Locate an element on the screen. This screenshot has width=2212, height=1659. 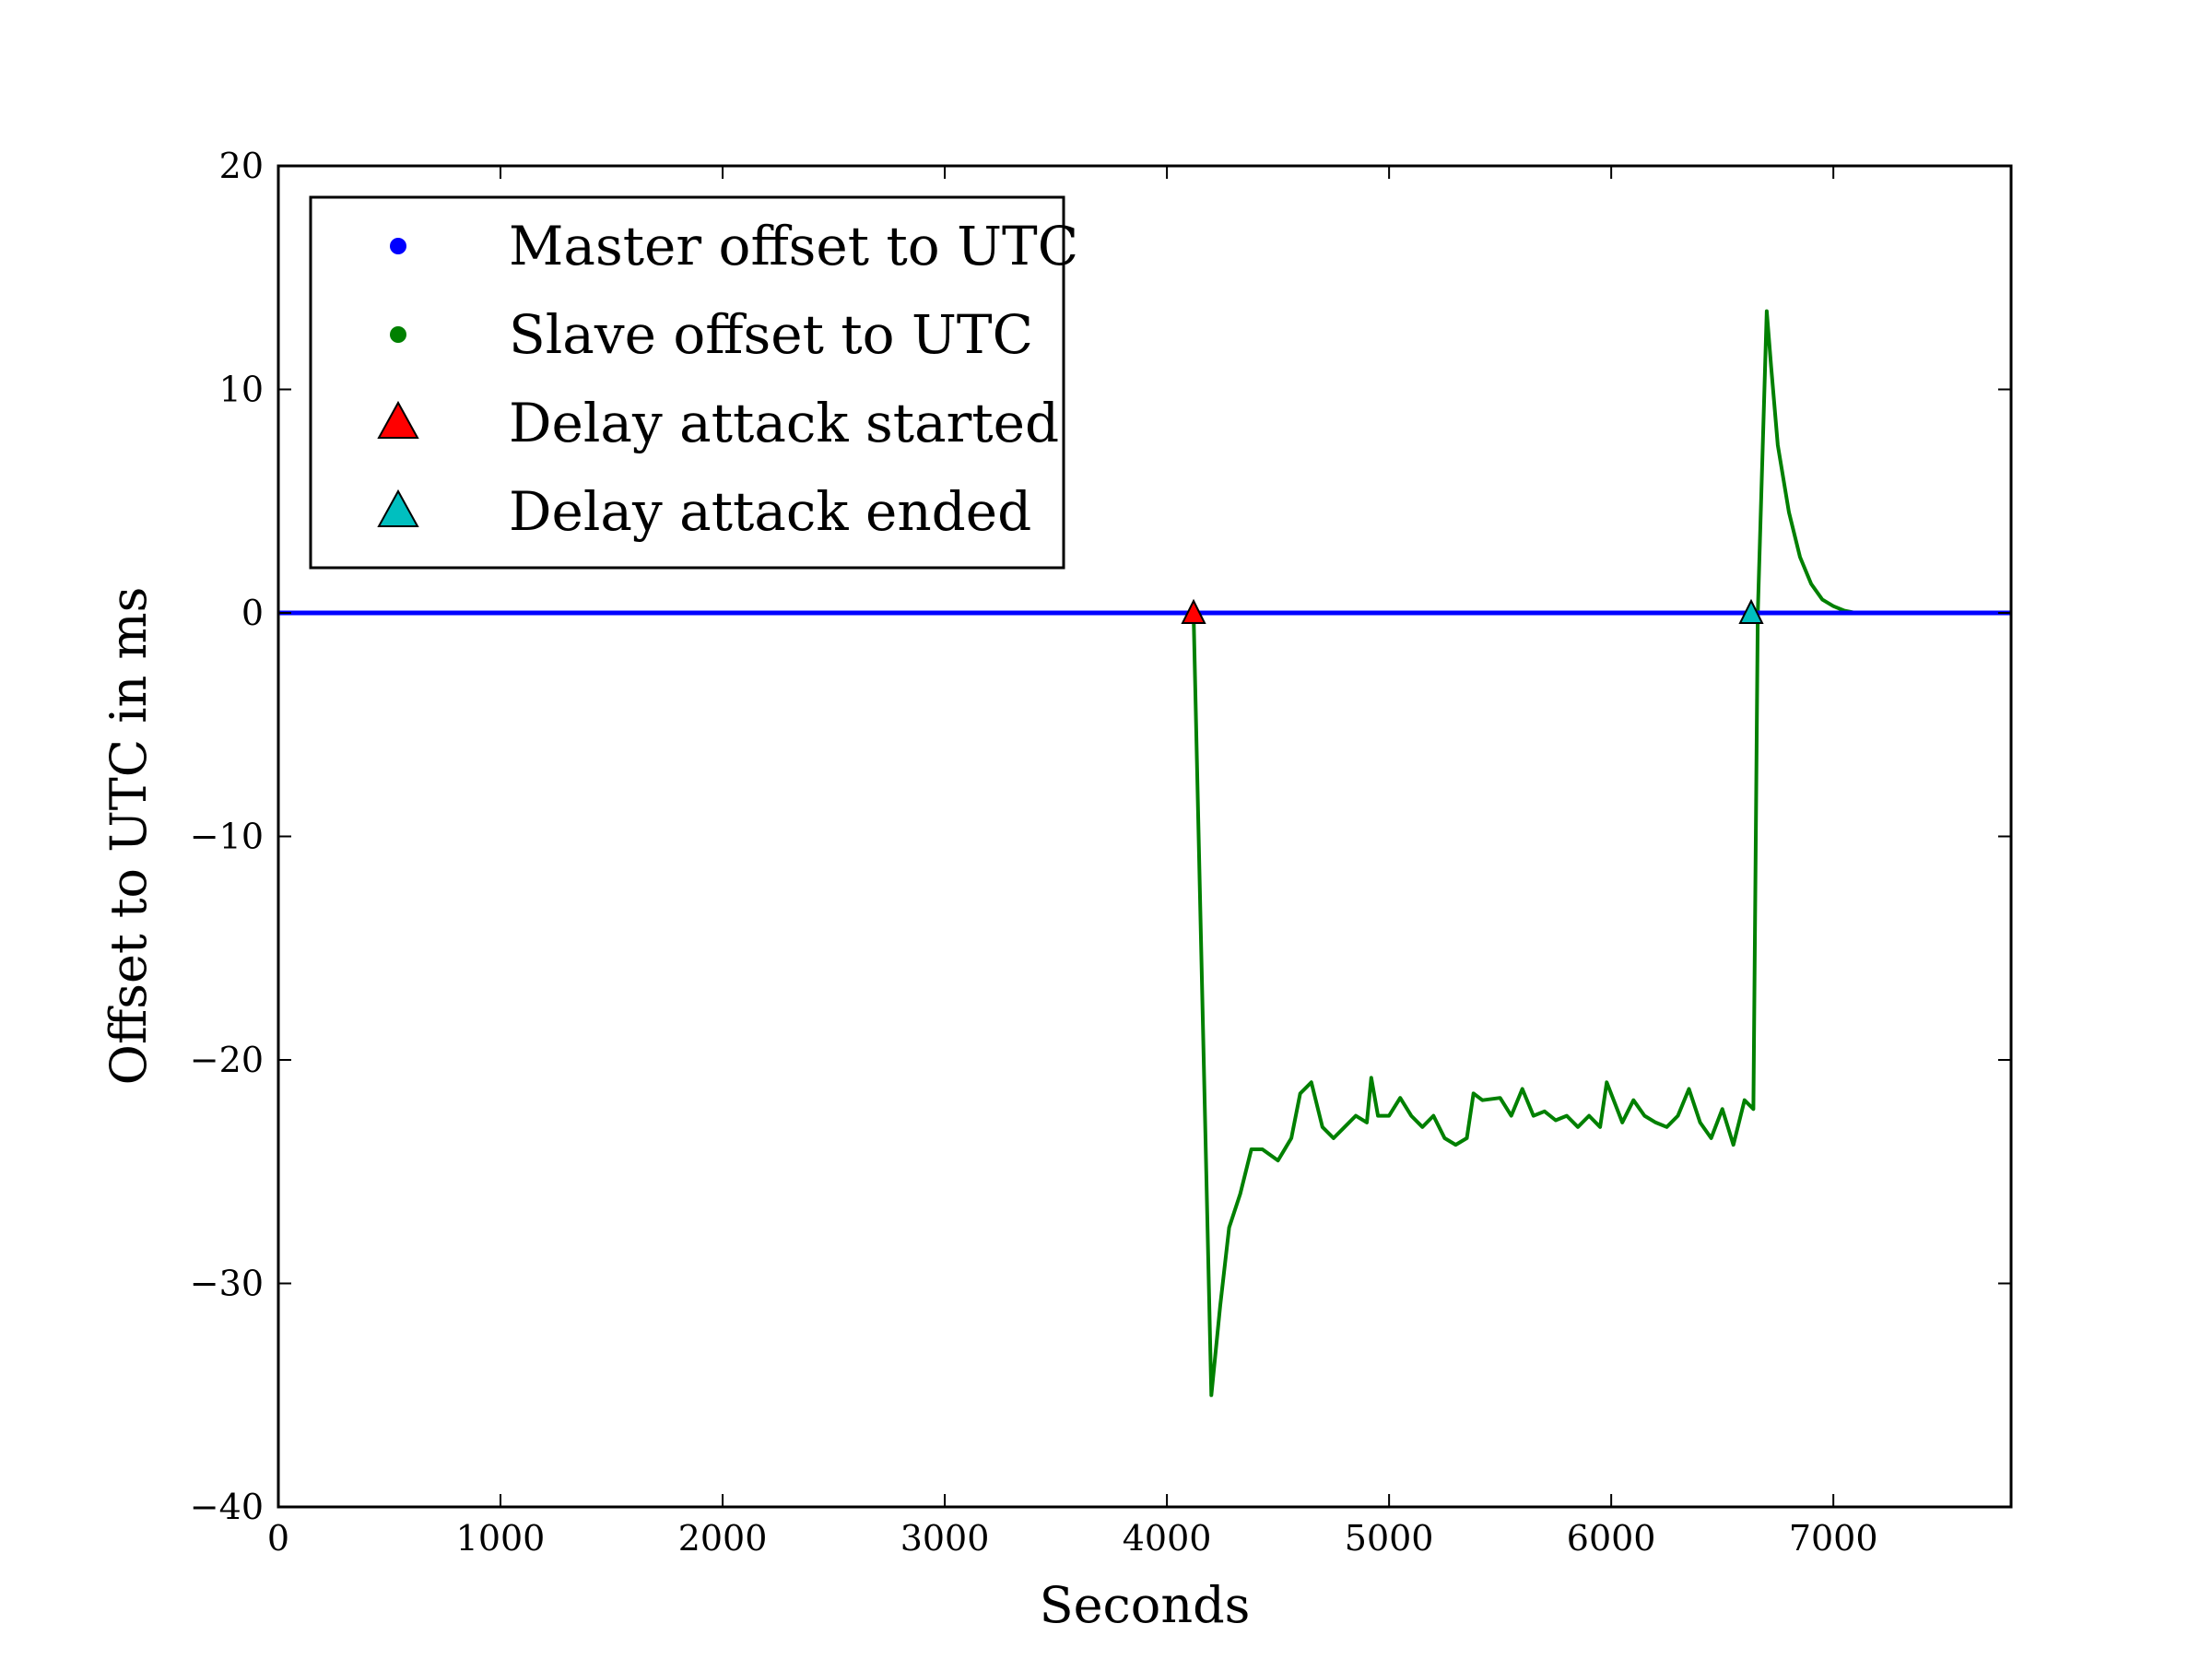
y-tick-label: 0 is located at coordinates (252, 613).